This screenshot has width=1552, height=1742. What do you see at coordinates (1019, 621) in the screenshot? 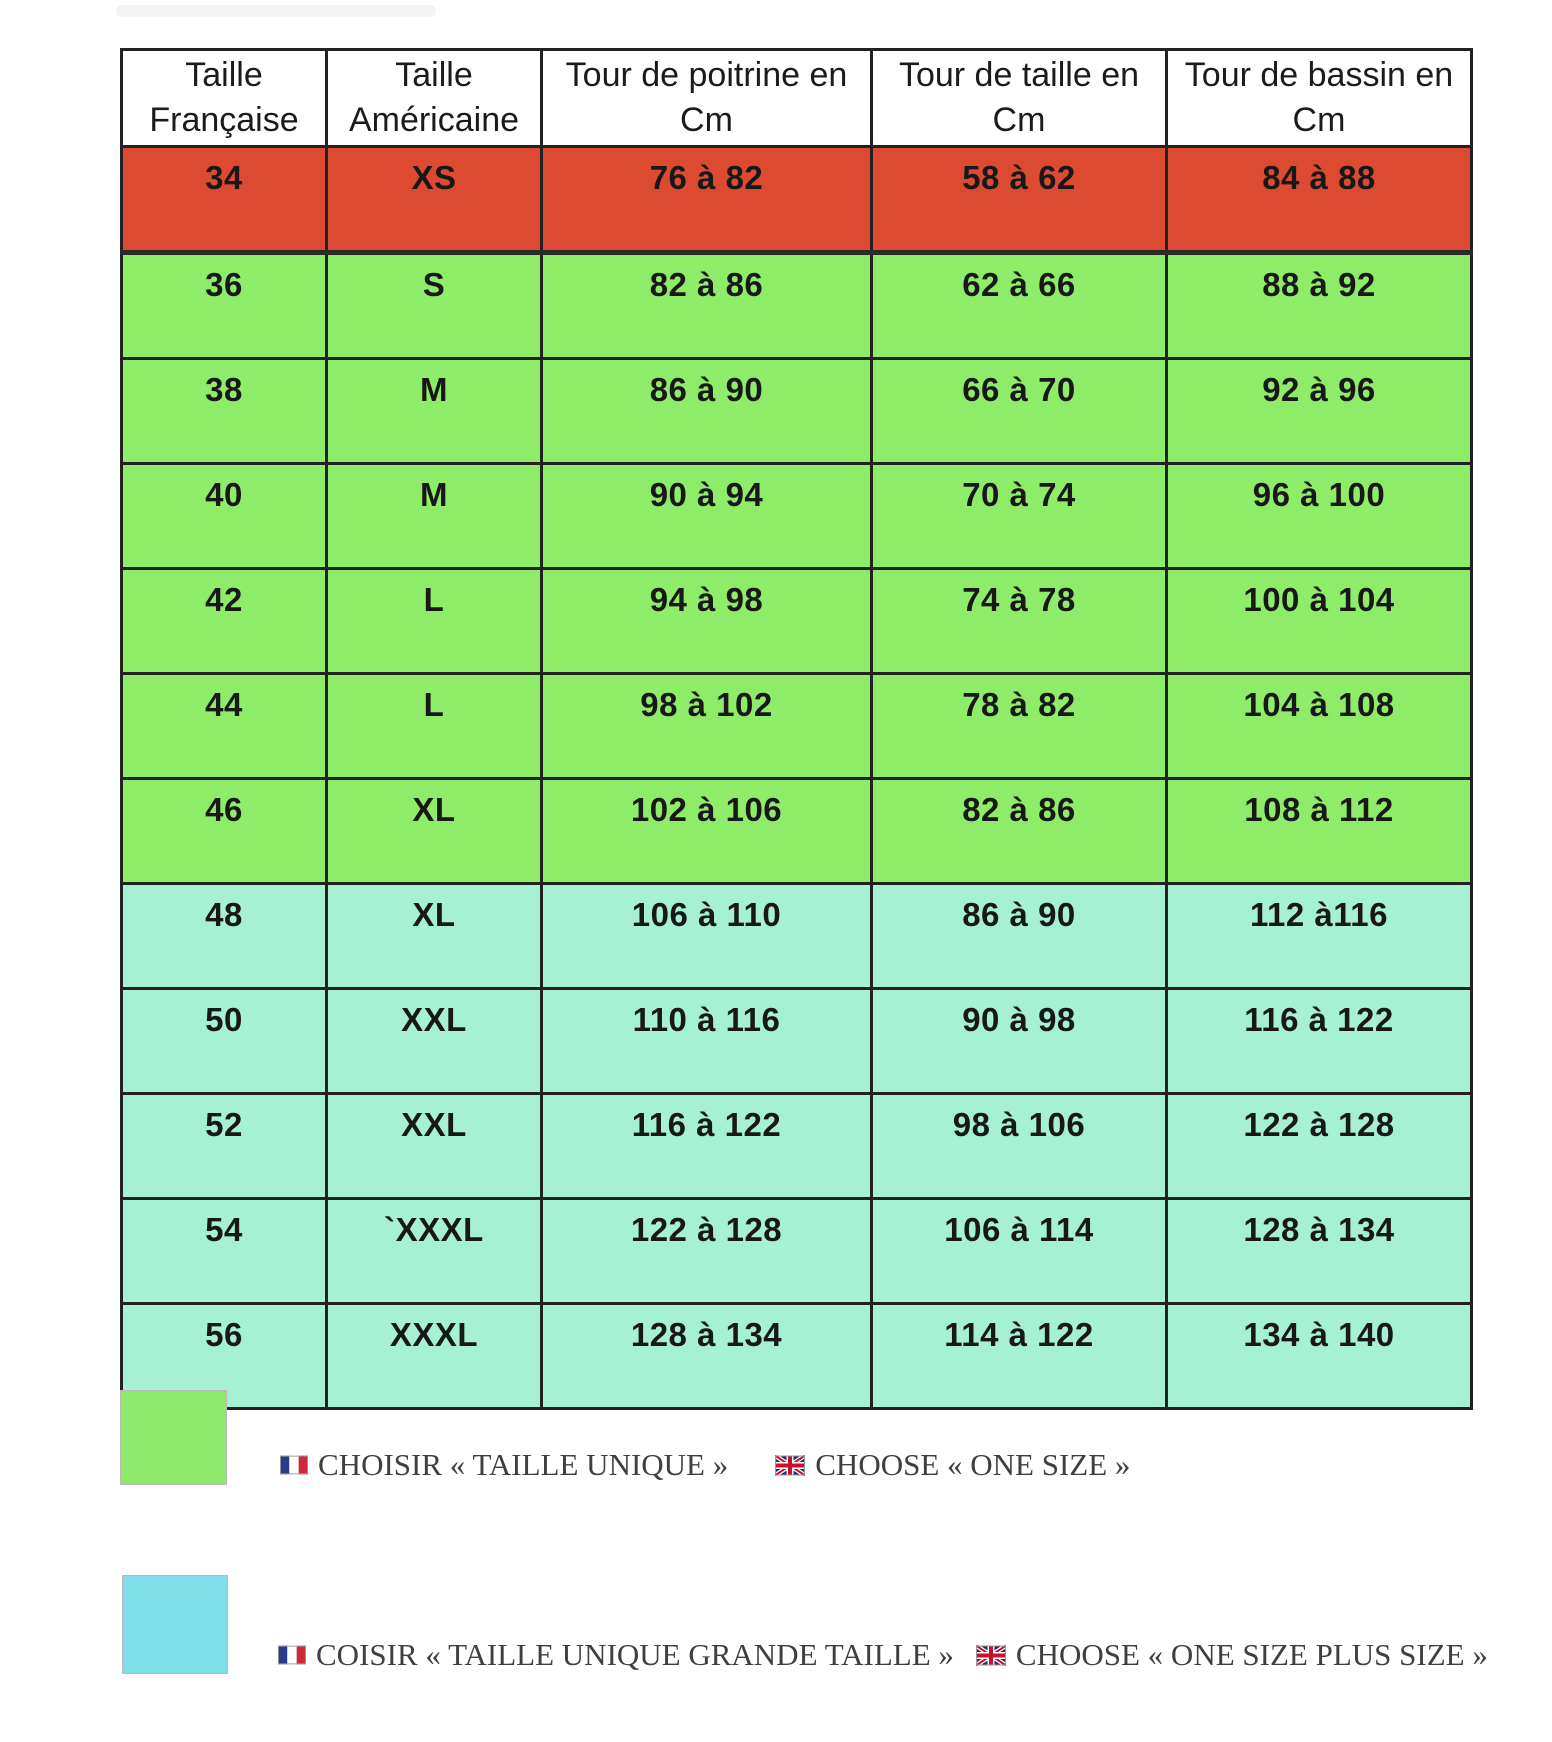
I see `cell-waist: 74 à 78` at bounding box center [1019, 621].